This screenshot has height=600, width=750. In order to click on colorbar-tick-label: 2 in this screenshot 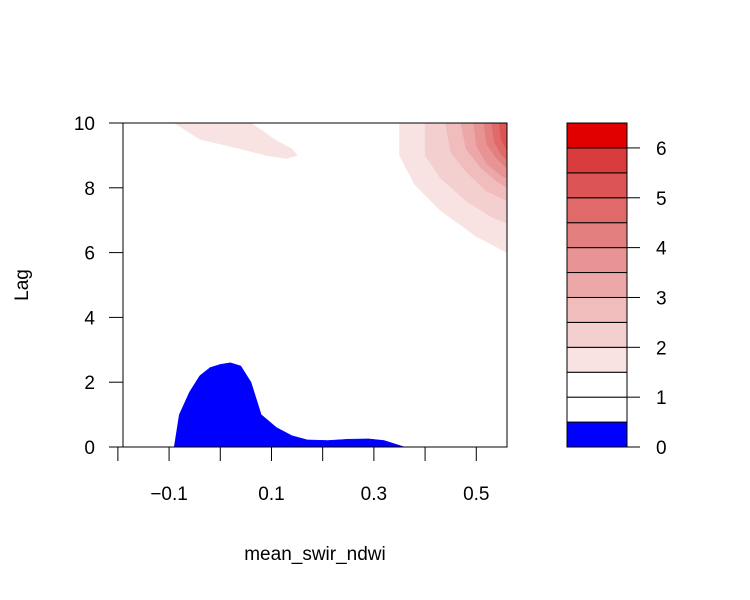, I will do `click(661, 348)`.